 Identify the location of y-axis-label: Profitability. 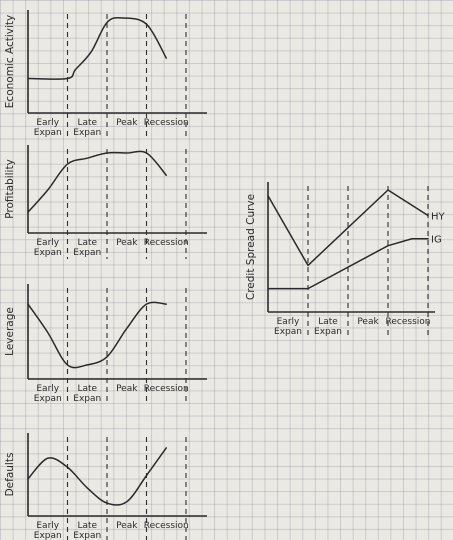
(10, 189).